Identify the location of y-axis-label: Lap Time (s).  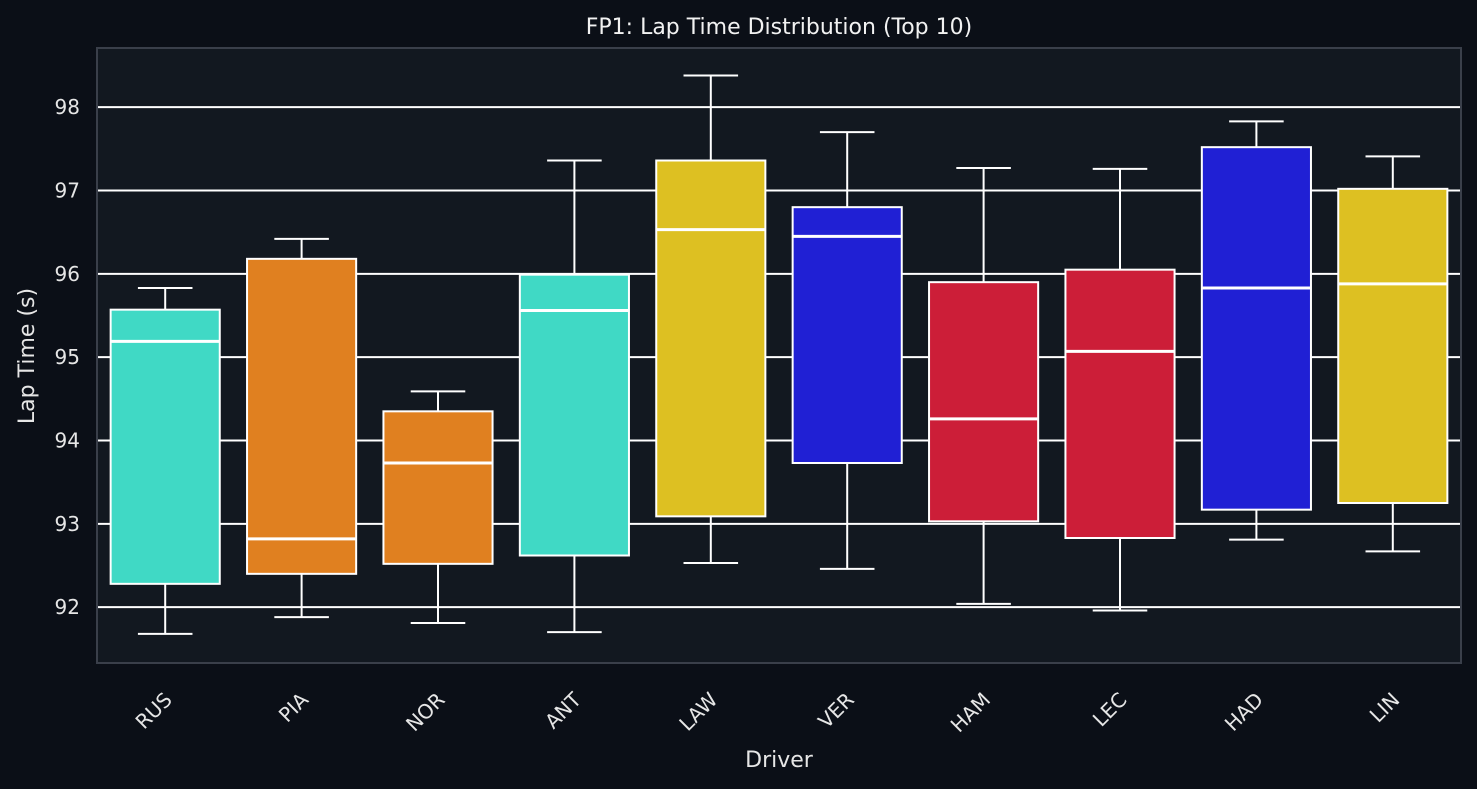
(27, 356).